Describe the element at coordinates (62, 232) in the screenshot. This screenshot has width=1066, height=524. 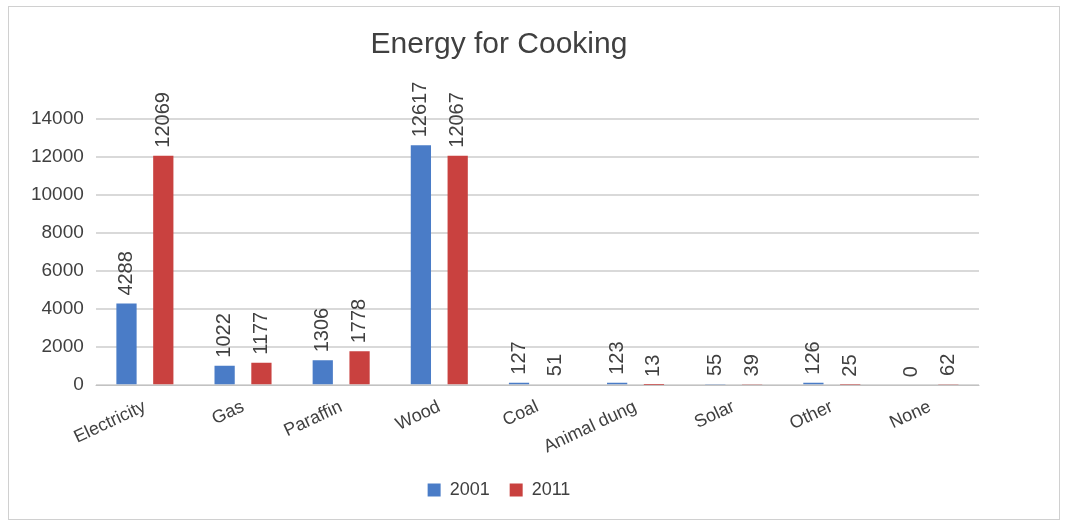
I see `y-tick-label: 8000` at that location.